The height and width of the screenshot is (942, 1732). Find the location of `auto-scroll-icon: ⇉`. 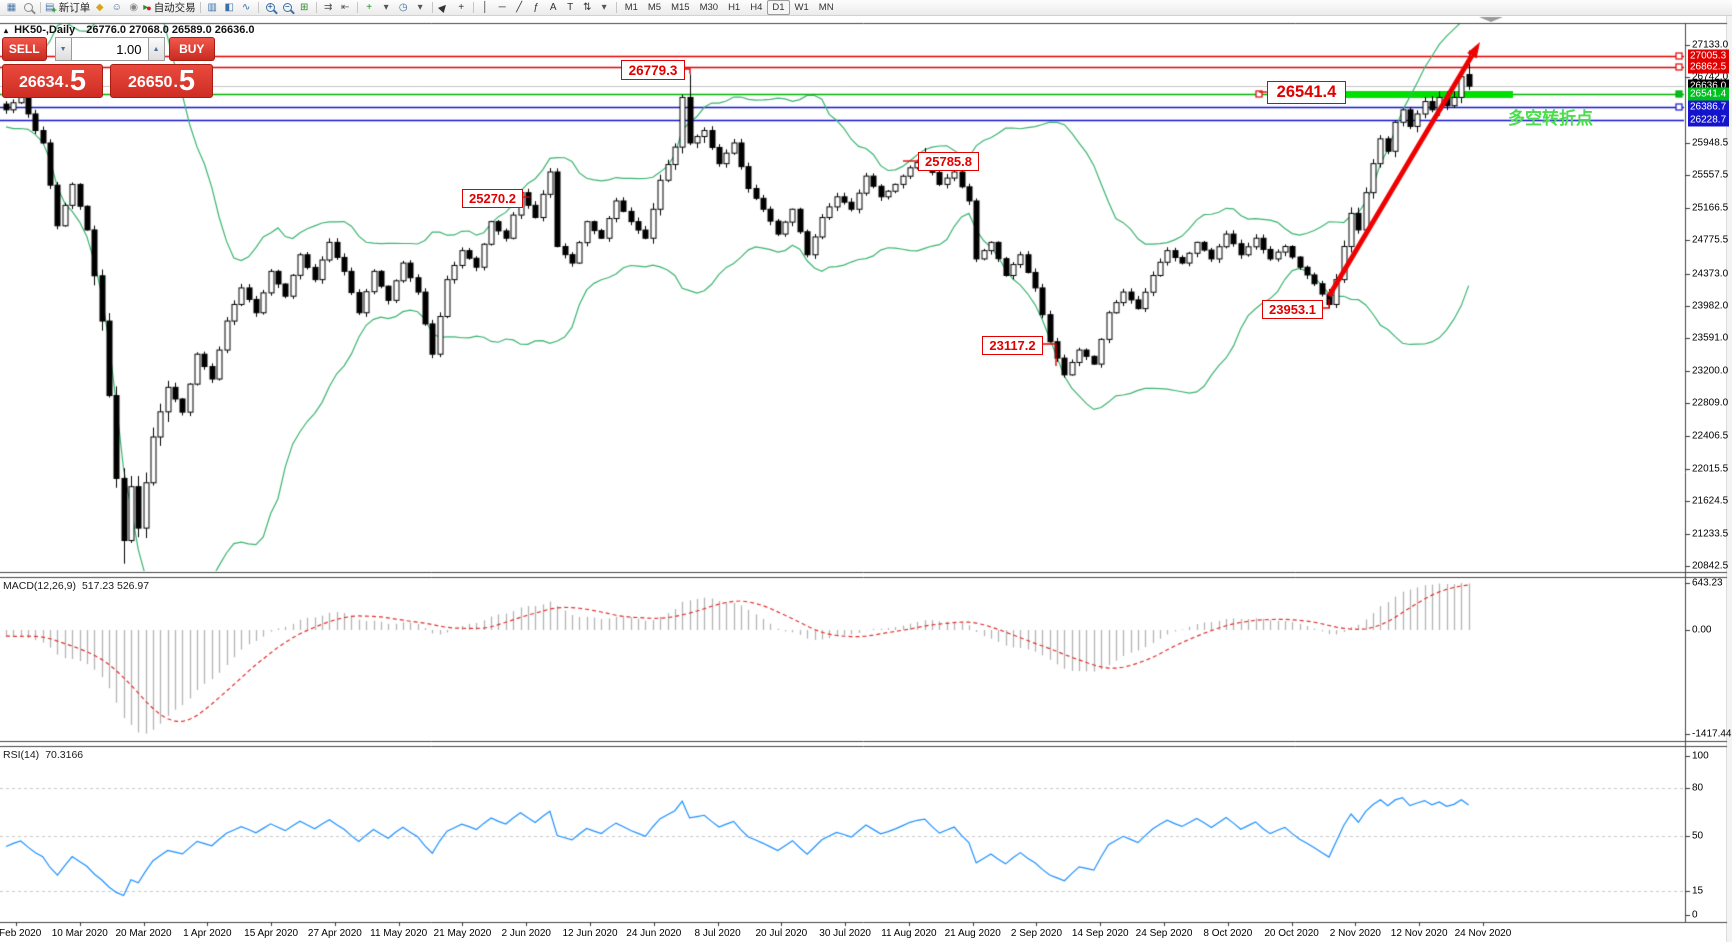

auto-scroll-icon: ⇉ is located at coordinates (328, 7).